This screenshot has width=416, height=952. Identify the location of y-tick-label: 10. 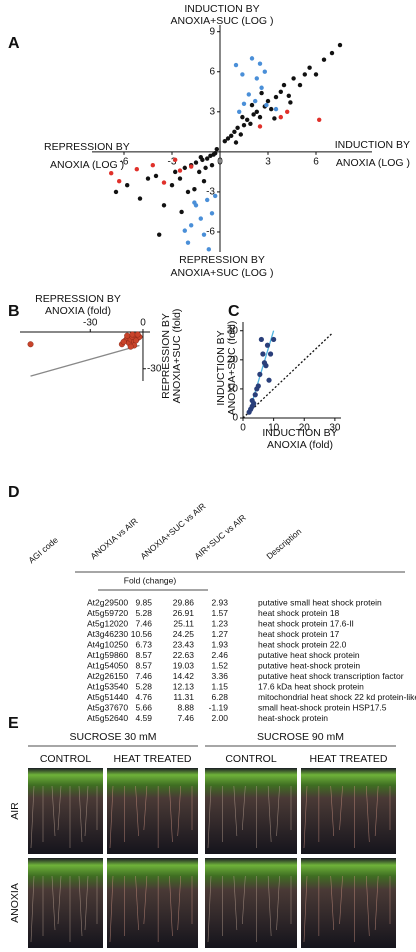
(233, 389).